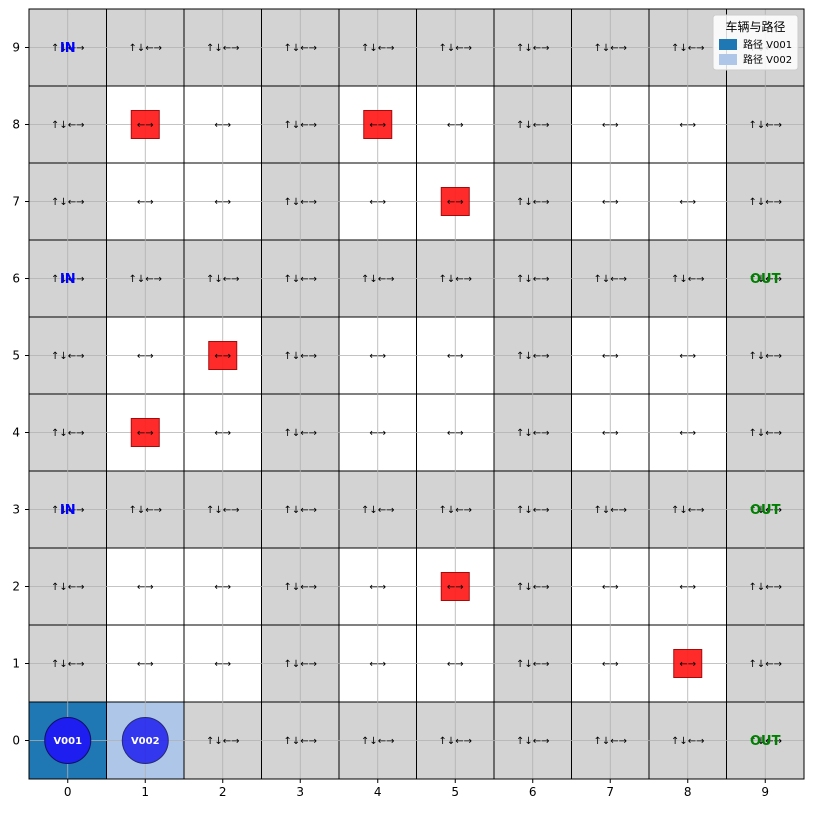  What do you see at coordinates (610, 792) in the screenshot?
I see `x-tick-label: 7` at bounding box center [610, 792].